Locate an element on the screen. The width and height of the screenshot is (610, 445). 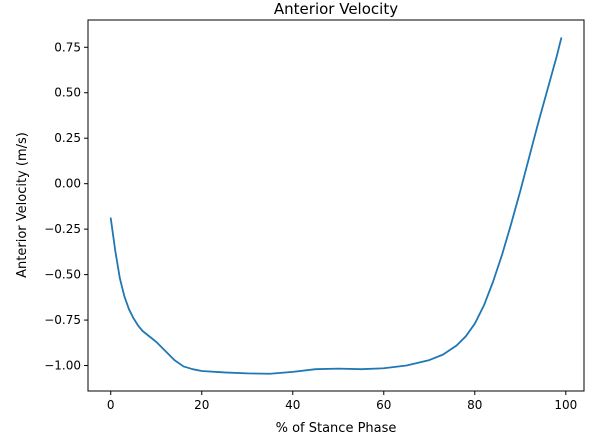
x-axis-ticks: 0 20 40 60 80 100 is located at coordinates (342, 401).